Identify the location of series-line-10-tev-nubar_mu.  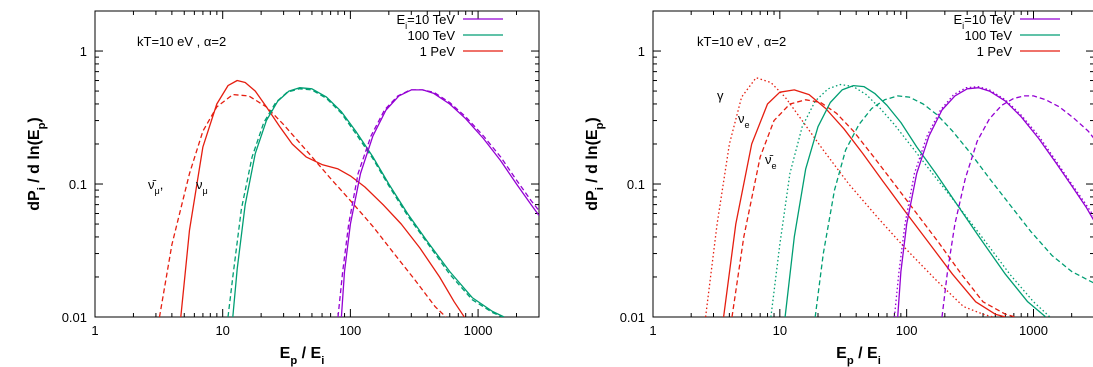
(438, 203).